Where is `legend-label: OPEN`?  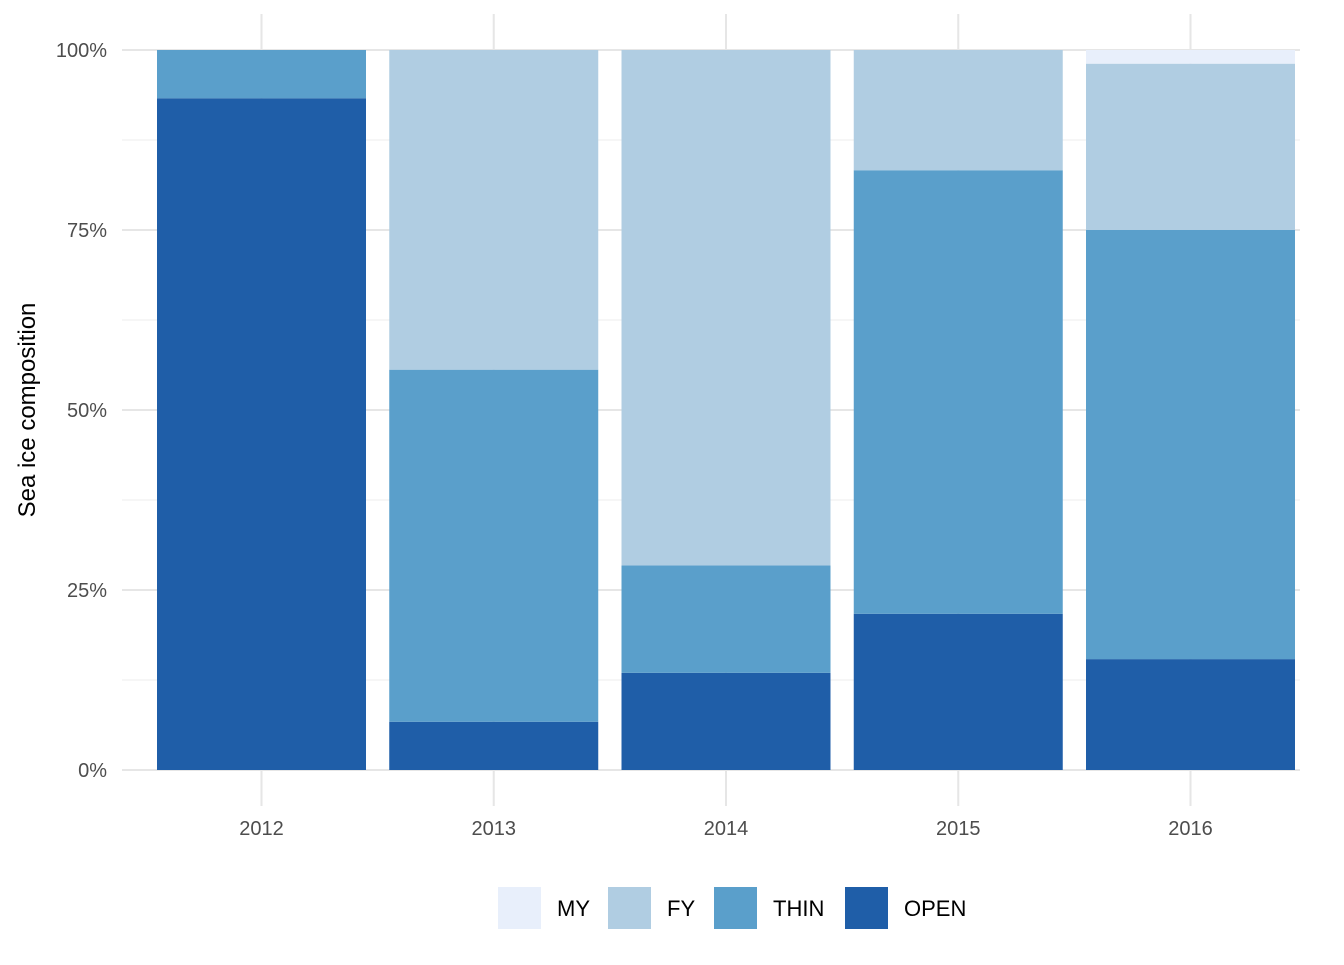 legend-label: OPEN is located at coordinates (935, 908).